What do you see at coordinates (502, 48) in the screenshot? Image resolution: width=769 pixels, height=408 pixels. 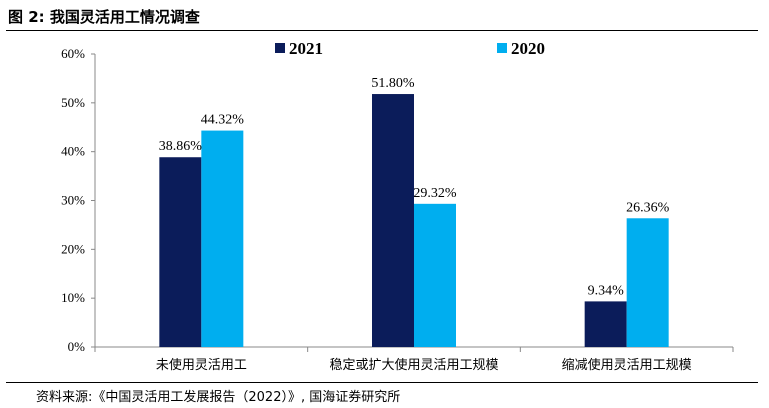 I see `legend-swatch-2020` at bounding box center [502, 48].